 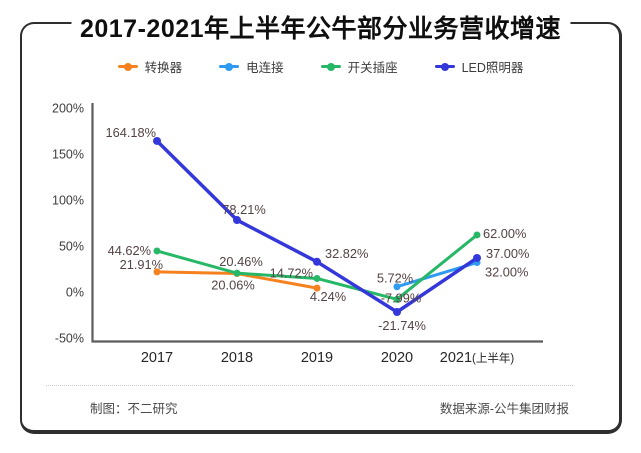 What do you see at coordinates (71, 247) in the screenshot?
I see `y-tick-label: 50%` at bounding box center [71, 247].